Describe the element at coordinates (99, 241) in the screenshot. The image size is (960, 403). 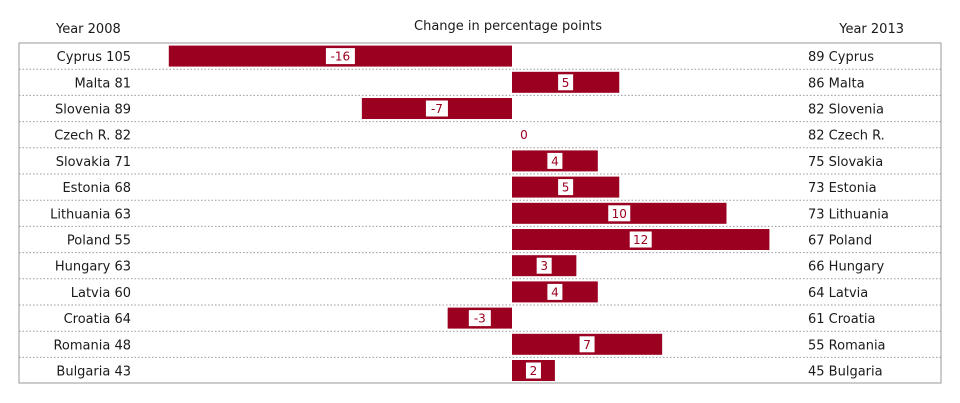
I see `left-label: Poland 55` at that location.